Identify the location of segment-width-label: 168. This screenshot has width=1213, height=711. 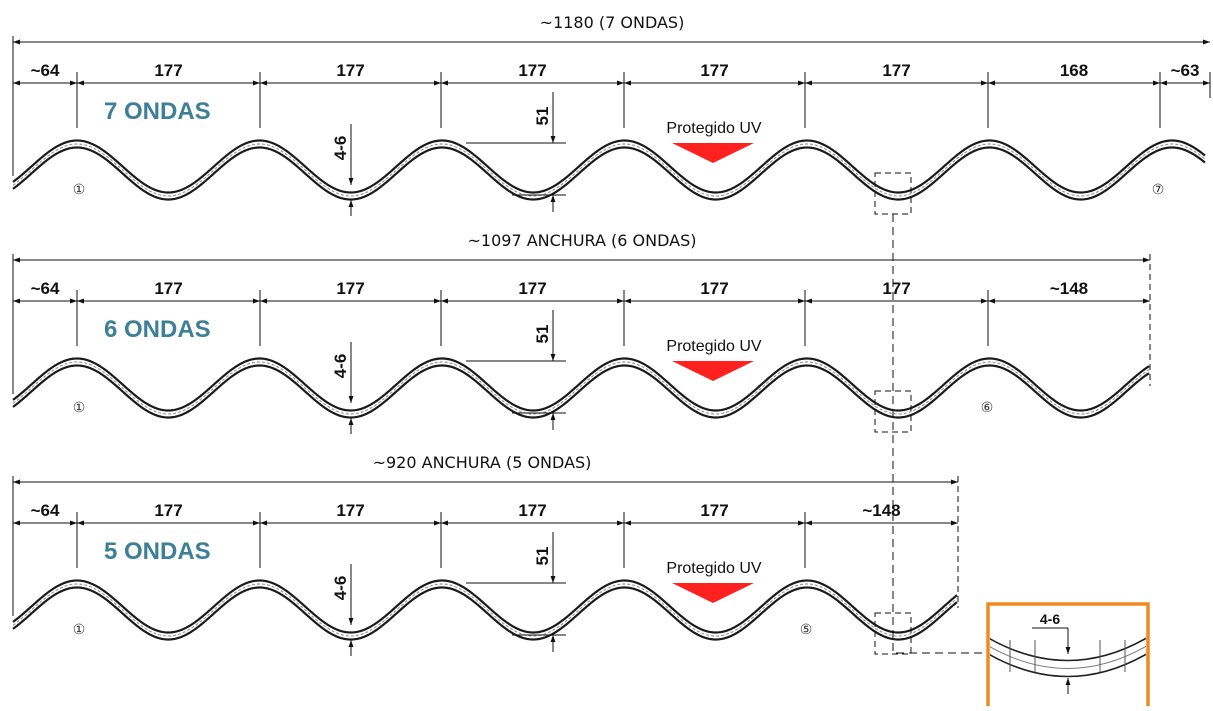
(1074, 70).